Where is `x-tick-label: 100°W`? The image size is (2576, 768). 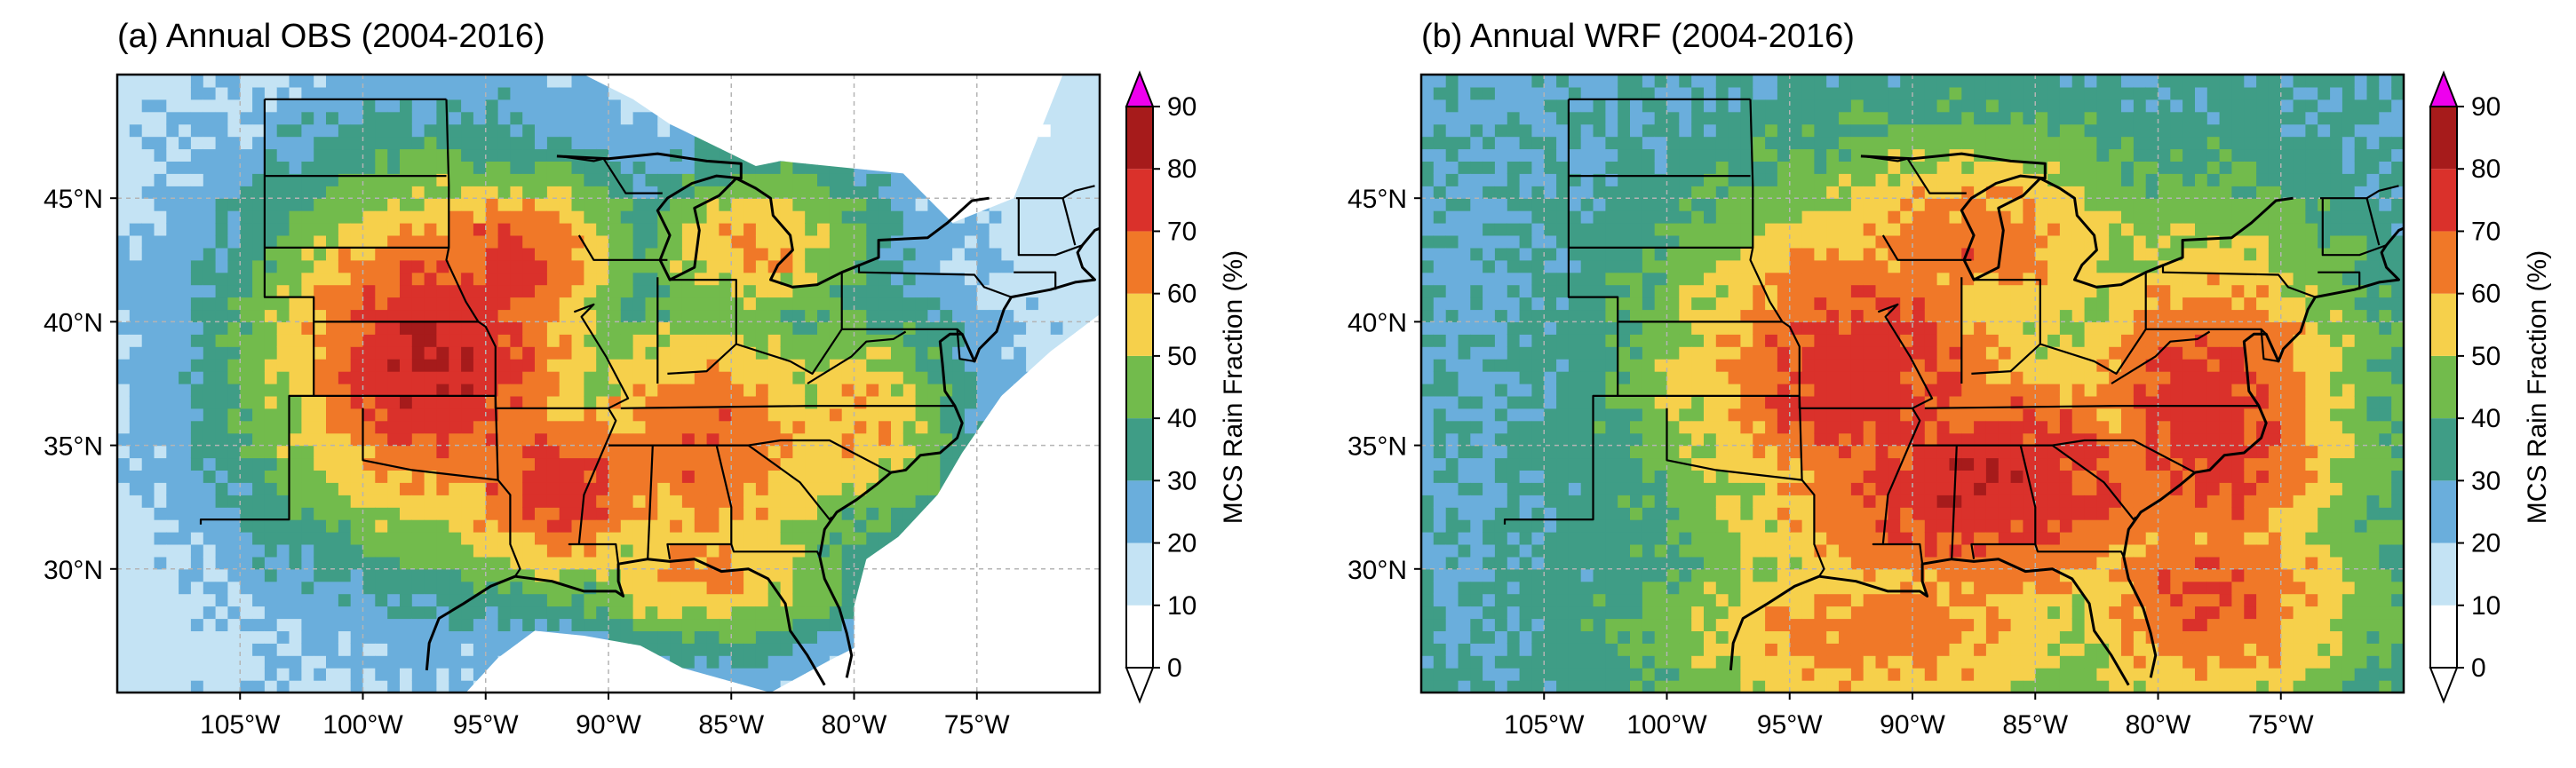 x-tick-label: 100°W is located at coordinates (362, 725).